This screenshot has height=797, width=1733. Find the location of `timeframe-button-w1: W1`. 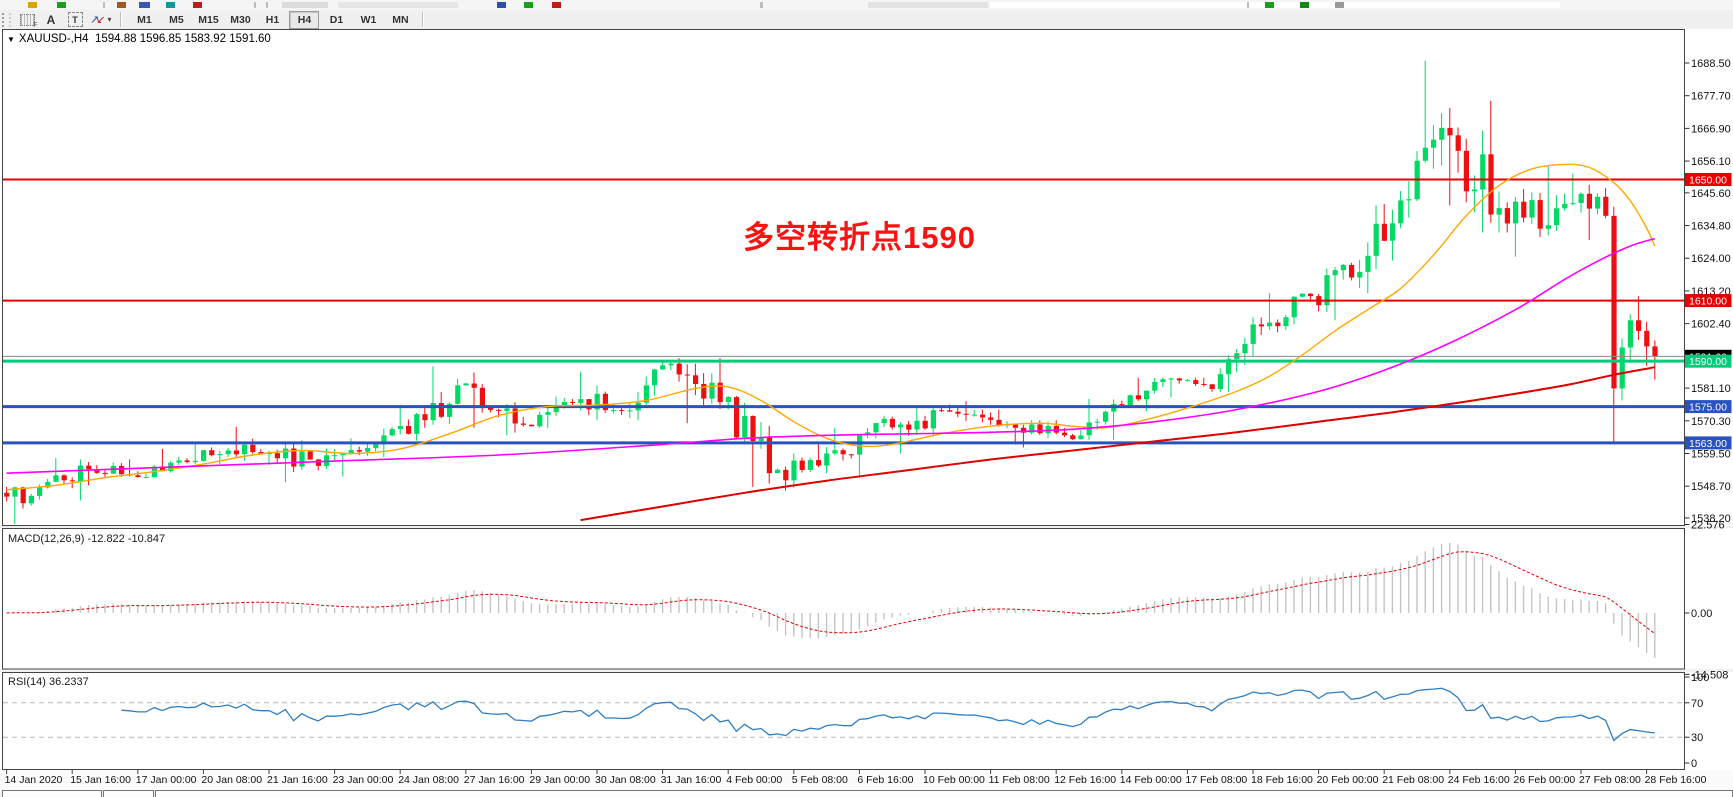

timeframe-button-w1: W1 is located at coordinates (368, 20).